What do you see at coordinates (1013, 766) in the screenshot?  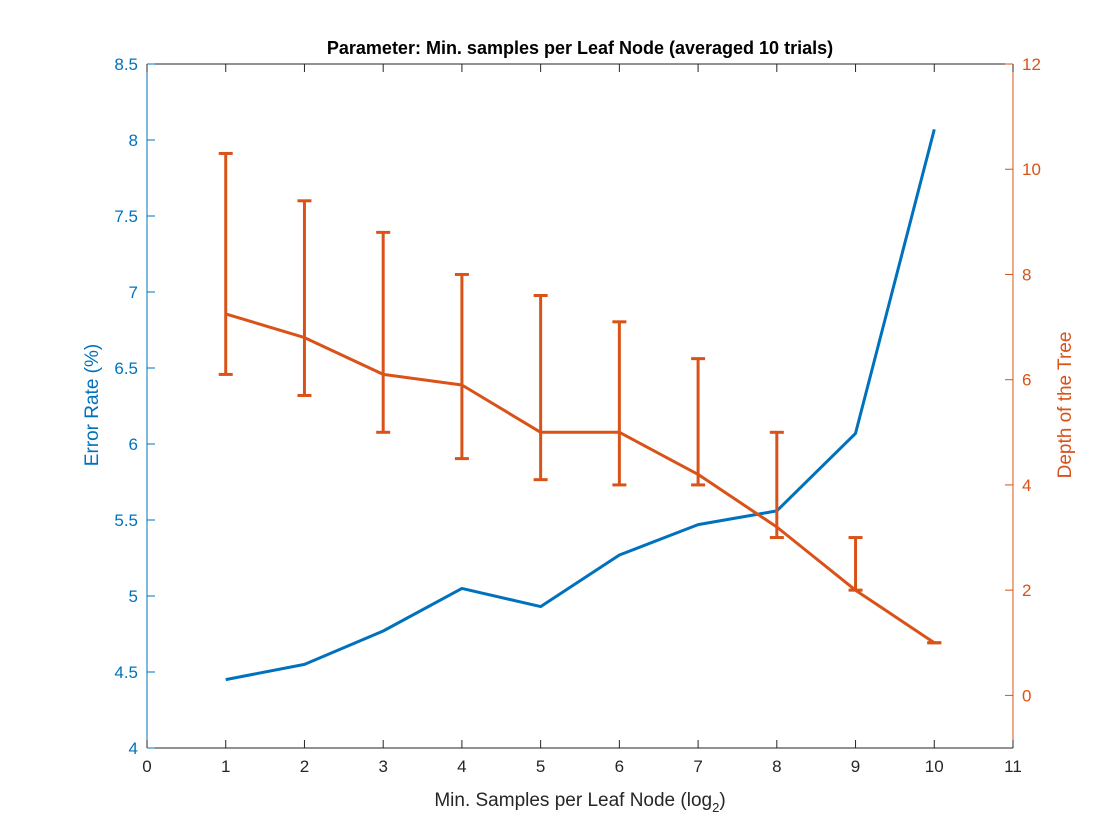 I see `x-tick-label: 11` at bounding box center [1013, 766].